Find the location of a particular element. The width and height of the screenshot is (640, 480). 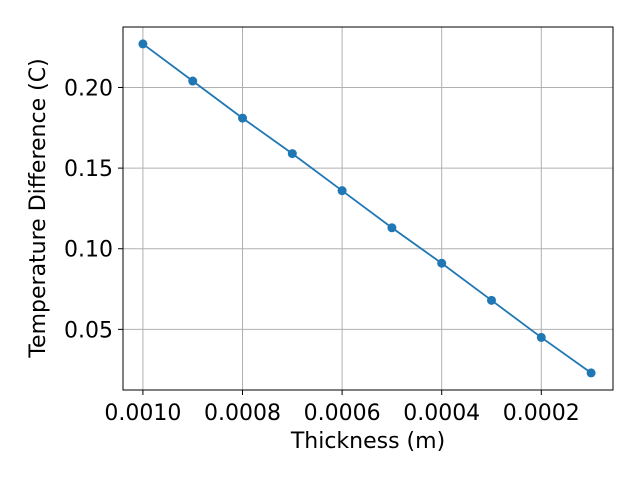

y-tick-label: 0.15 is located at coordinates (88, 169).